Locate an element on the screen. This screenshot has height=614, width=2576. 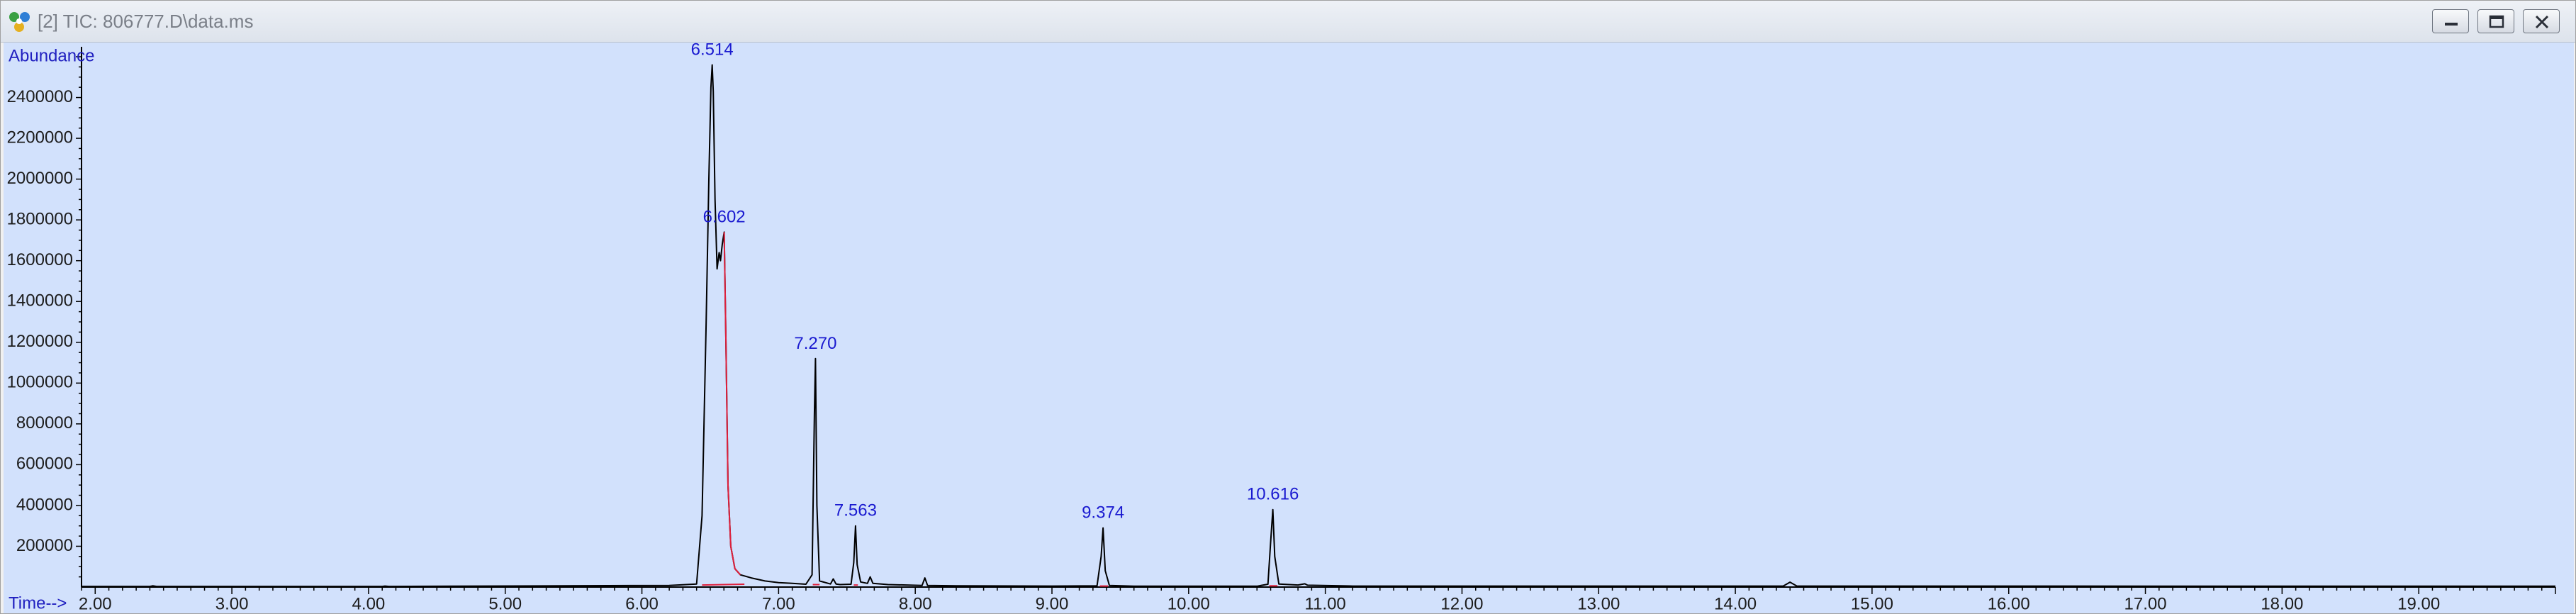
x-tick-label: 12.00 is located at coordinates (1462, 603).